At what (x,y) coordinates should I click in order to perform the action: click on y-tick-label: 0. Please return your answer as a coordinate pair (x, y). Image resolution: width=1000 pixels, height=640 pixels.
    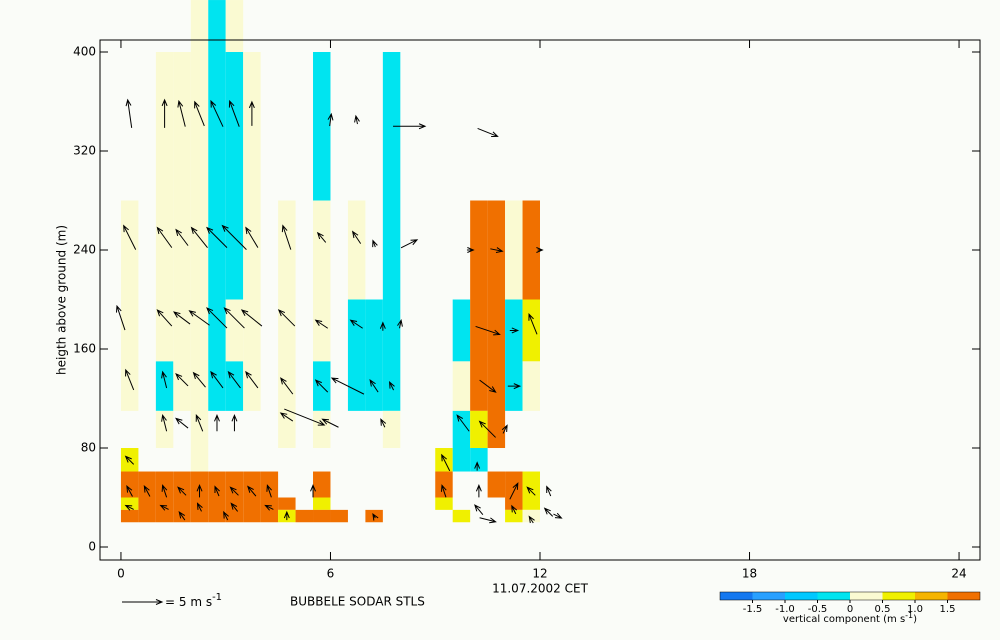
    Looking at the image, I should click on (92, 547).